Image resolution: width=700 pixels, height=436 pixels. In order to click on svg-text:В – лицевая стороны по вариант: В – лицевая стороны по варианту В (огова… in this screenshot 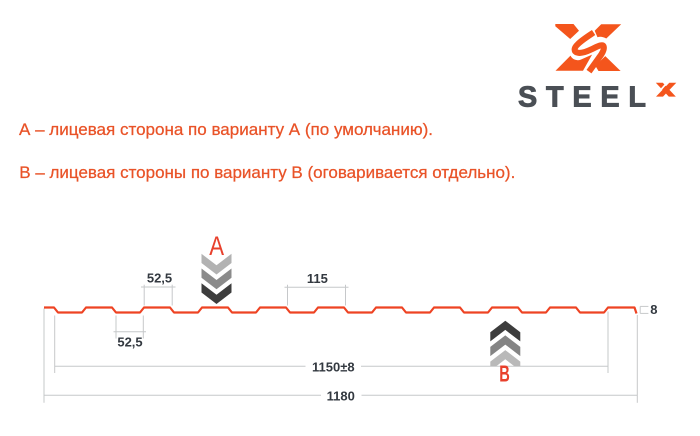, I will do `click(267, 173)`.